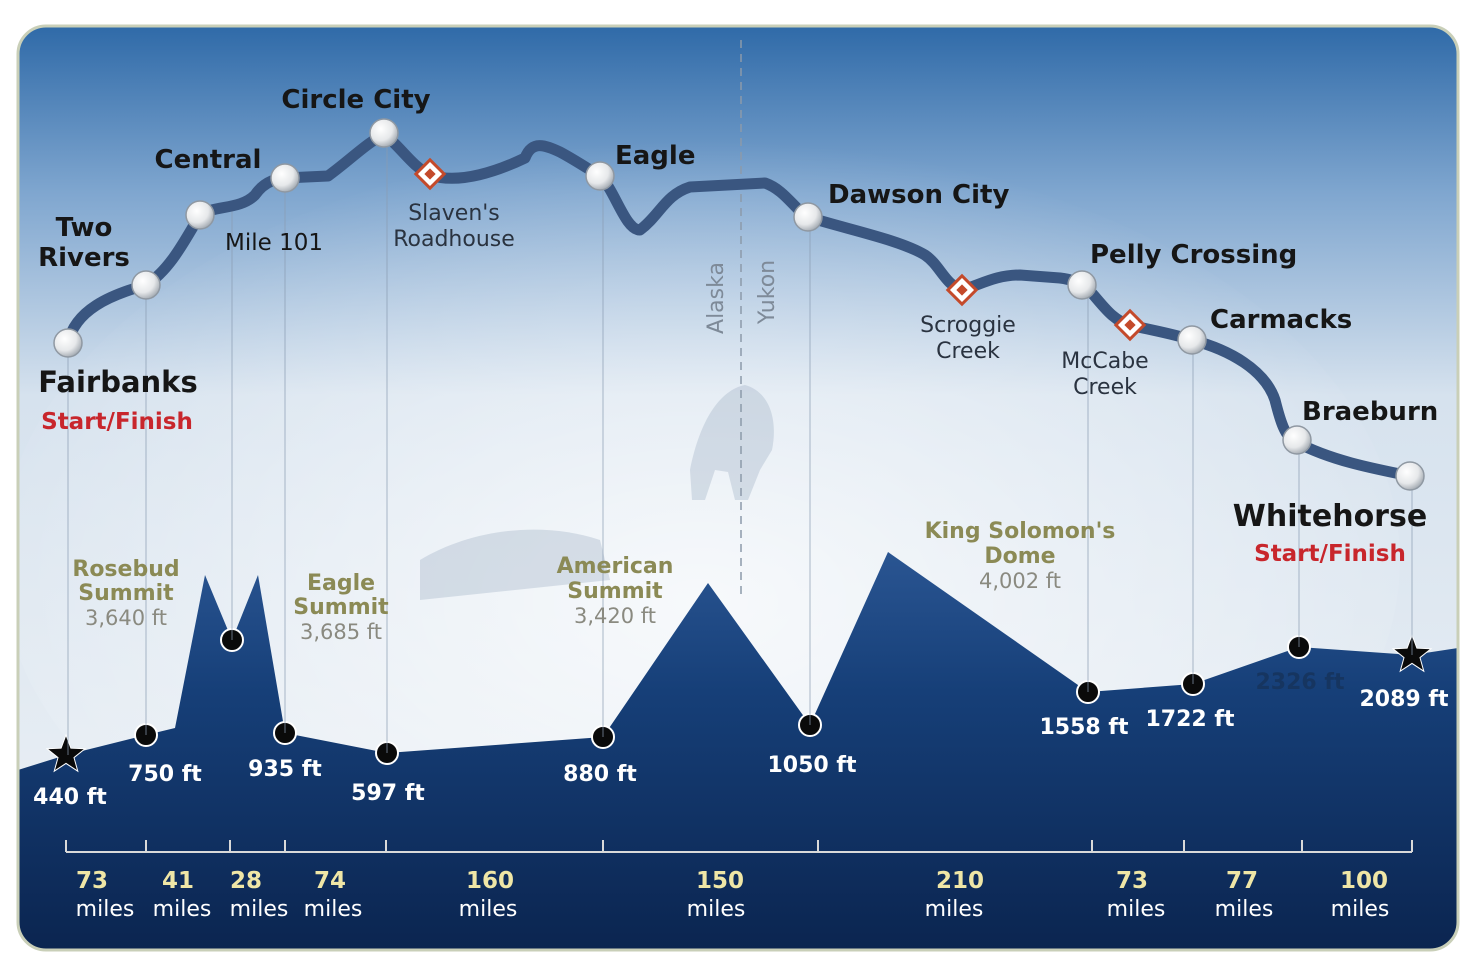  Describe the element at coordinates (388, 793) in the screenshot. I see `elevation-label: 597 ft` at that location.